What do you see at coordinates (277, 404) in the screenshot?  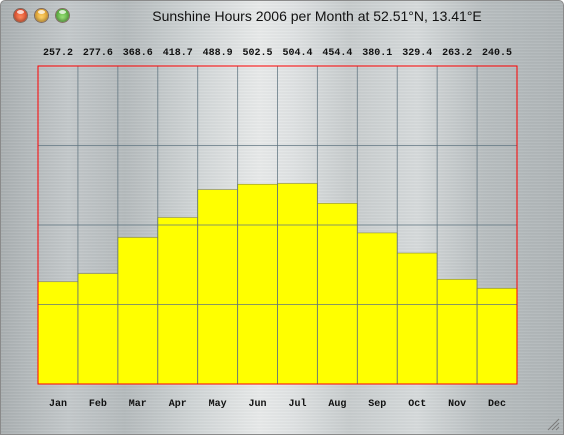 I see `x-tick-labels: Jan Feb Mar Apr May Jun Jul Aug Sep Oct Nov Dec` at bounding box center [277, 404].